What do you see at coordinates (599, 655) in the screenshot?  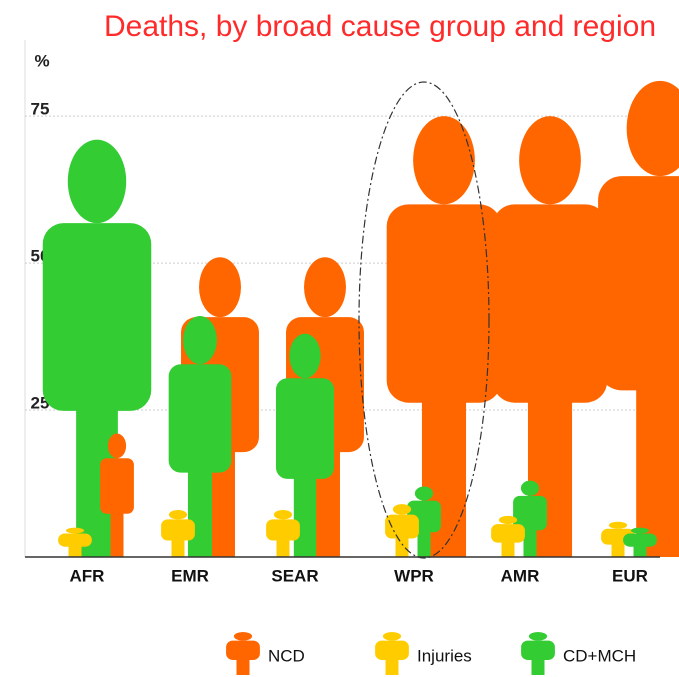 I see `legend-label: CD+MCH` at bounding box center [599, 655].